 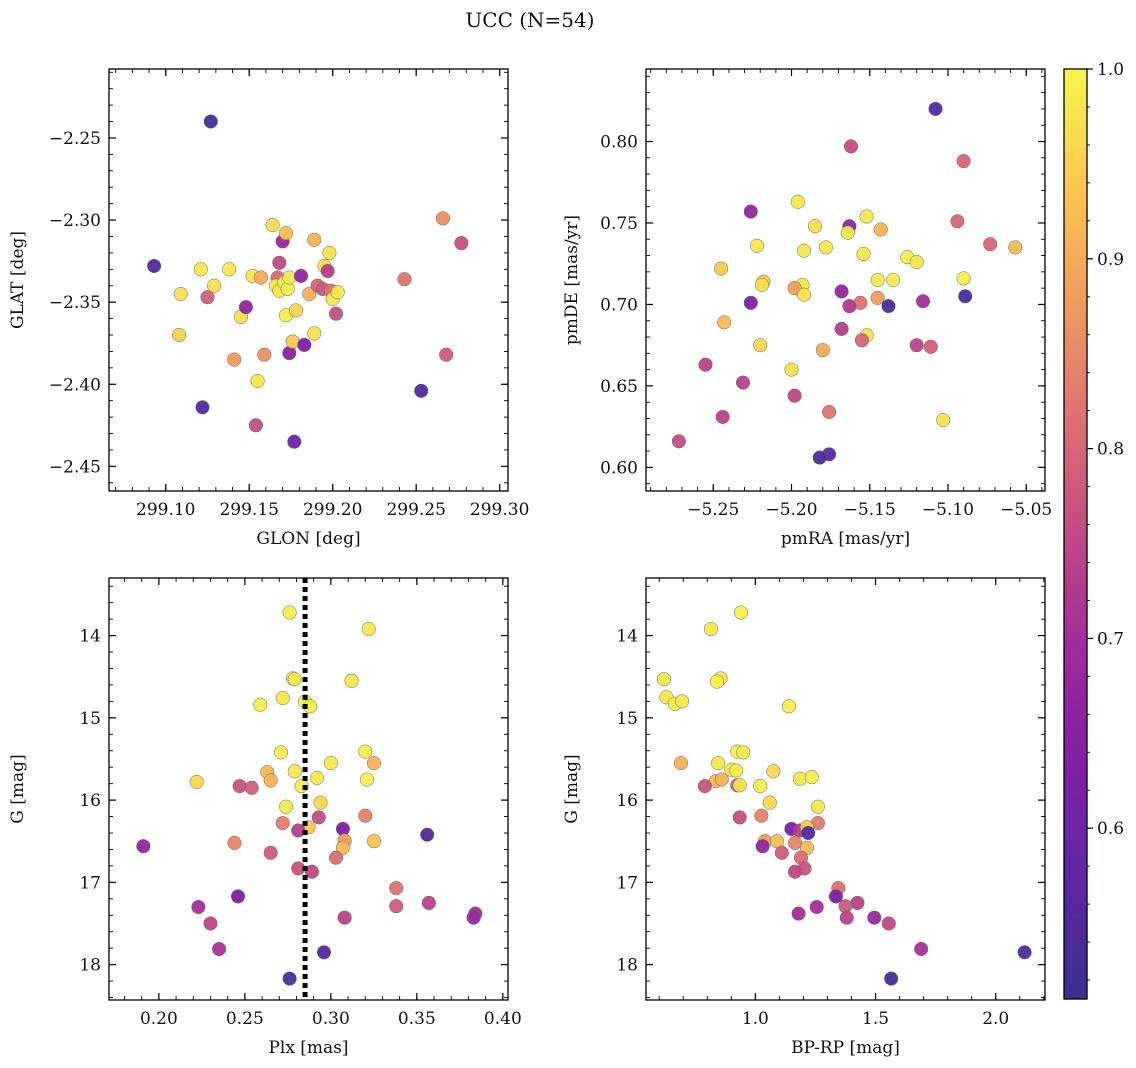 I want to click on x-tick-label: 299.15, so click(x=248, y=510).